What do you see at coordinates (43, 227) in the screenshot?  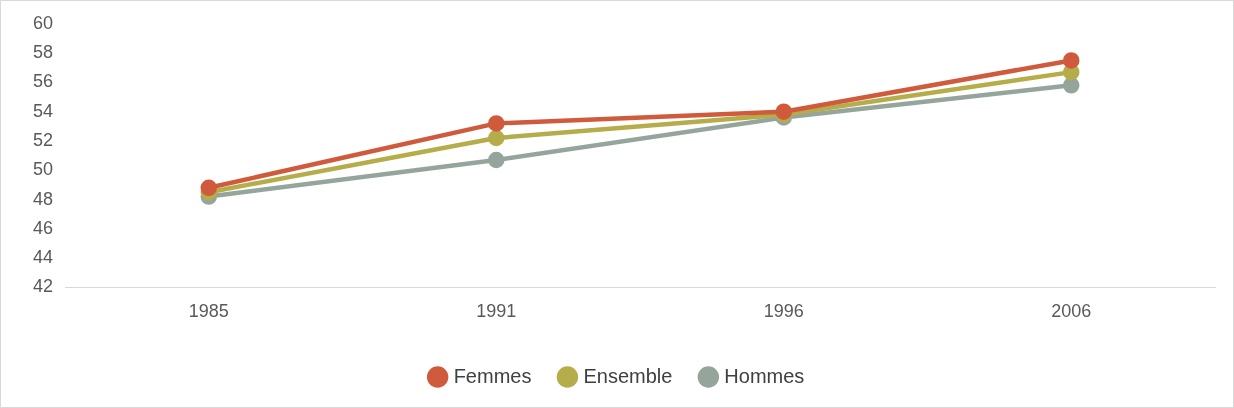 I see `y-tick-label: 46` at bounding box center [43, 227].